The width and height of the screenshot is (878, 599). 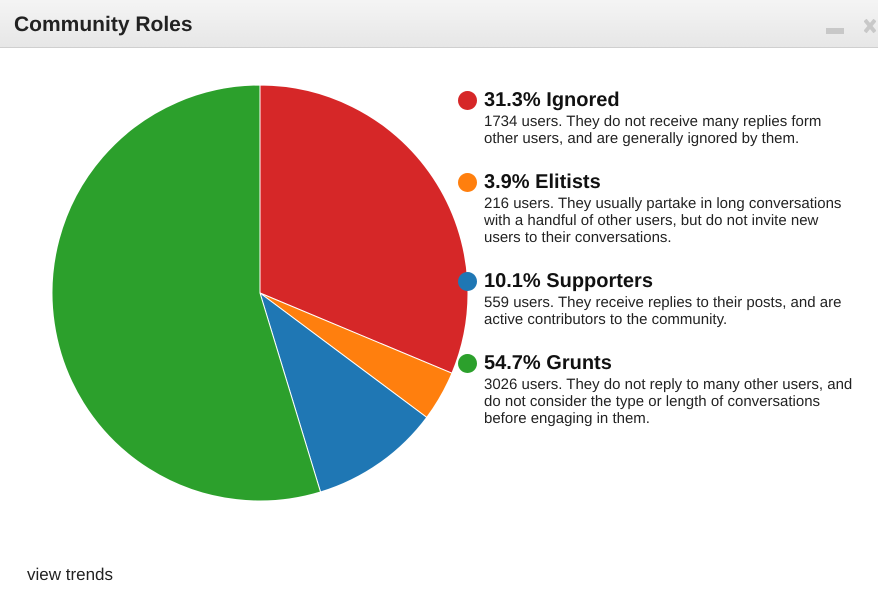 I want to click on legend-label: 10.1% Supporters, so click(x=569, y=281).